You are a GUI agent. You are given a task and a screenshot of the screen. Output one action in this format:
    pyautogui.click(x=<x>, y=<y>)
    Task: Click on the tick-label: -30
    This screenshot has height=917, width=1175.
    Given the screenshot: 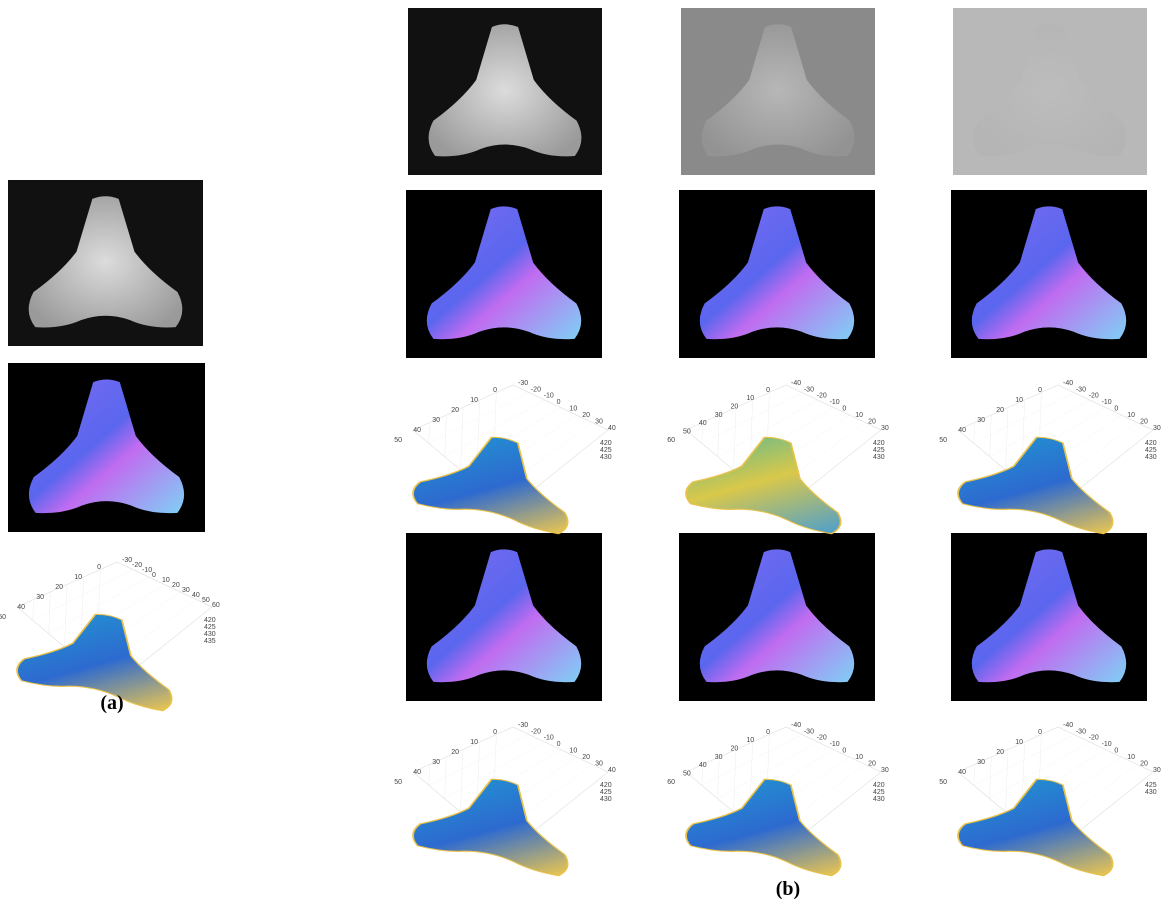 What is the action you would take?
    pyautogui.click(x=127, y=560)
    